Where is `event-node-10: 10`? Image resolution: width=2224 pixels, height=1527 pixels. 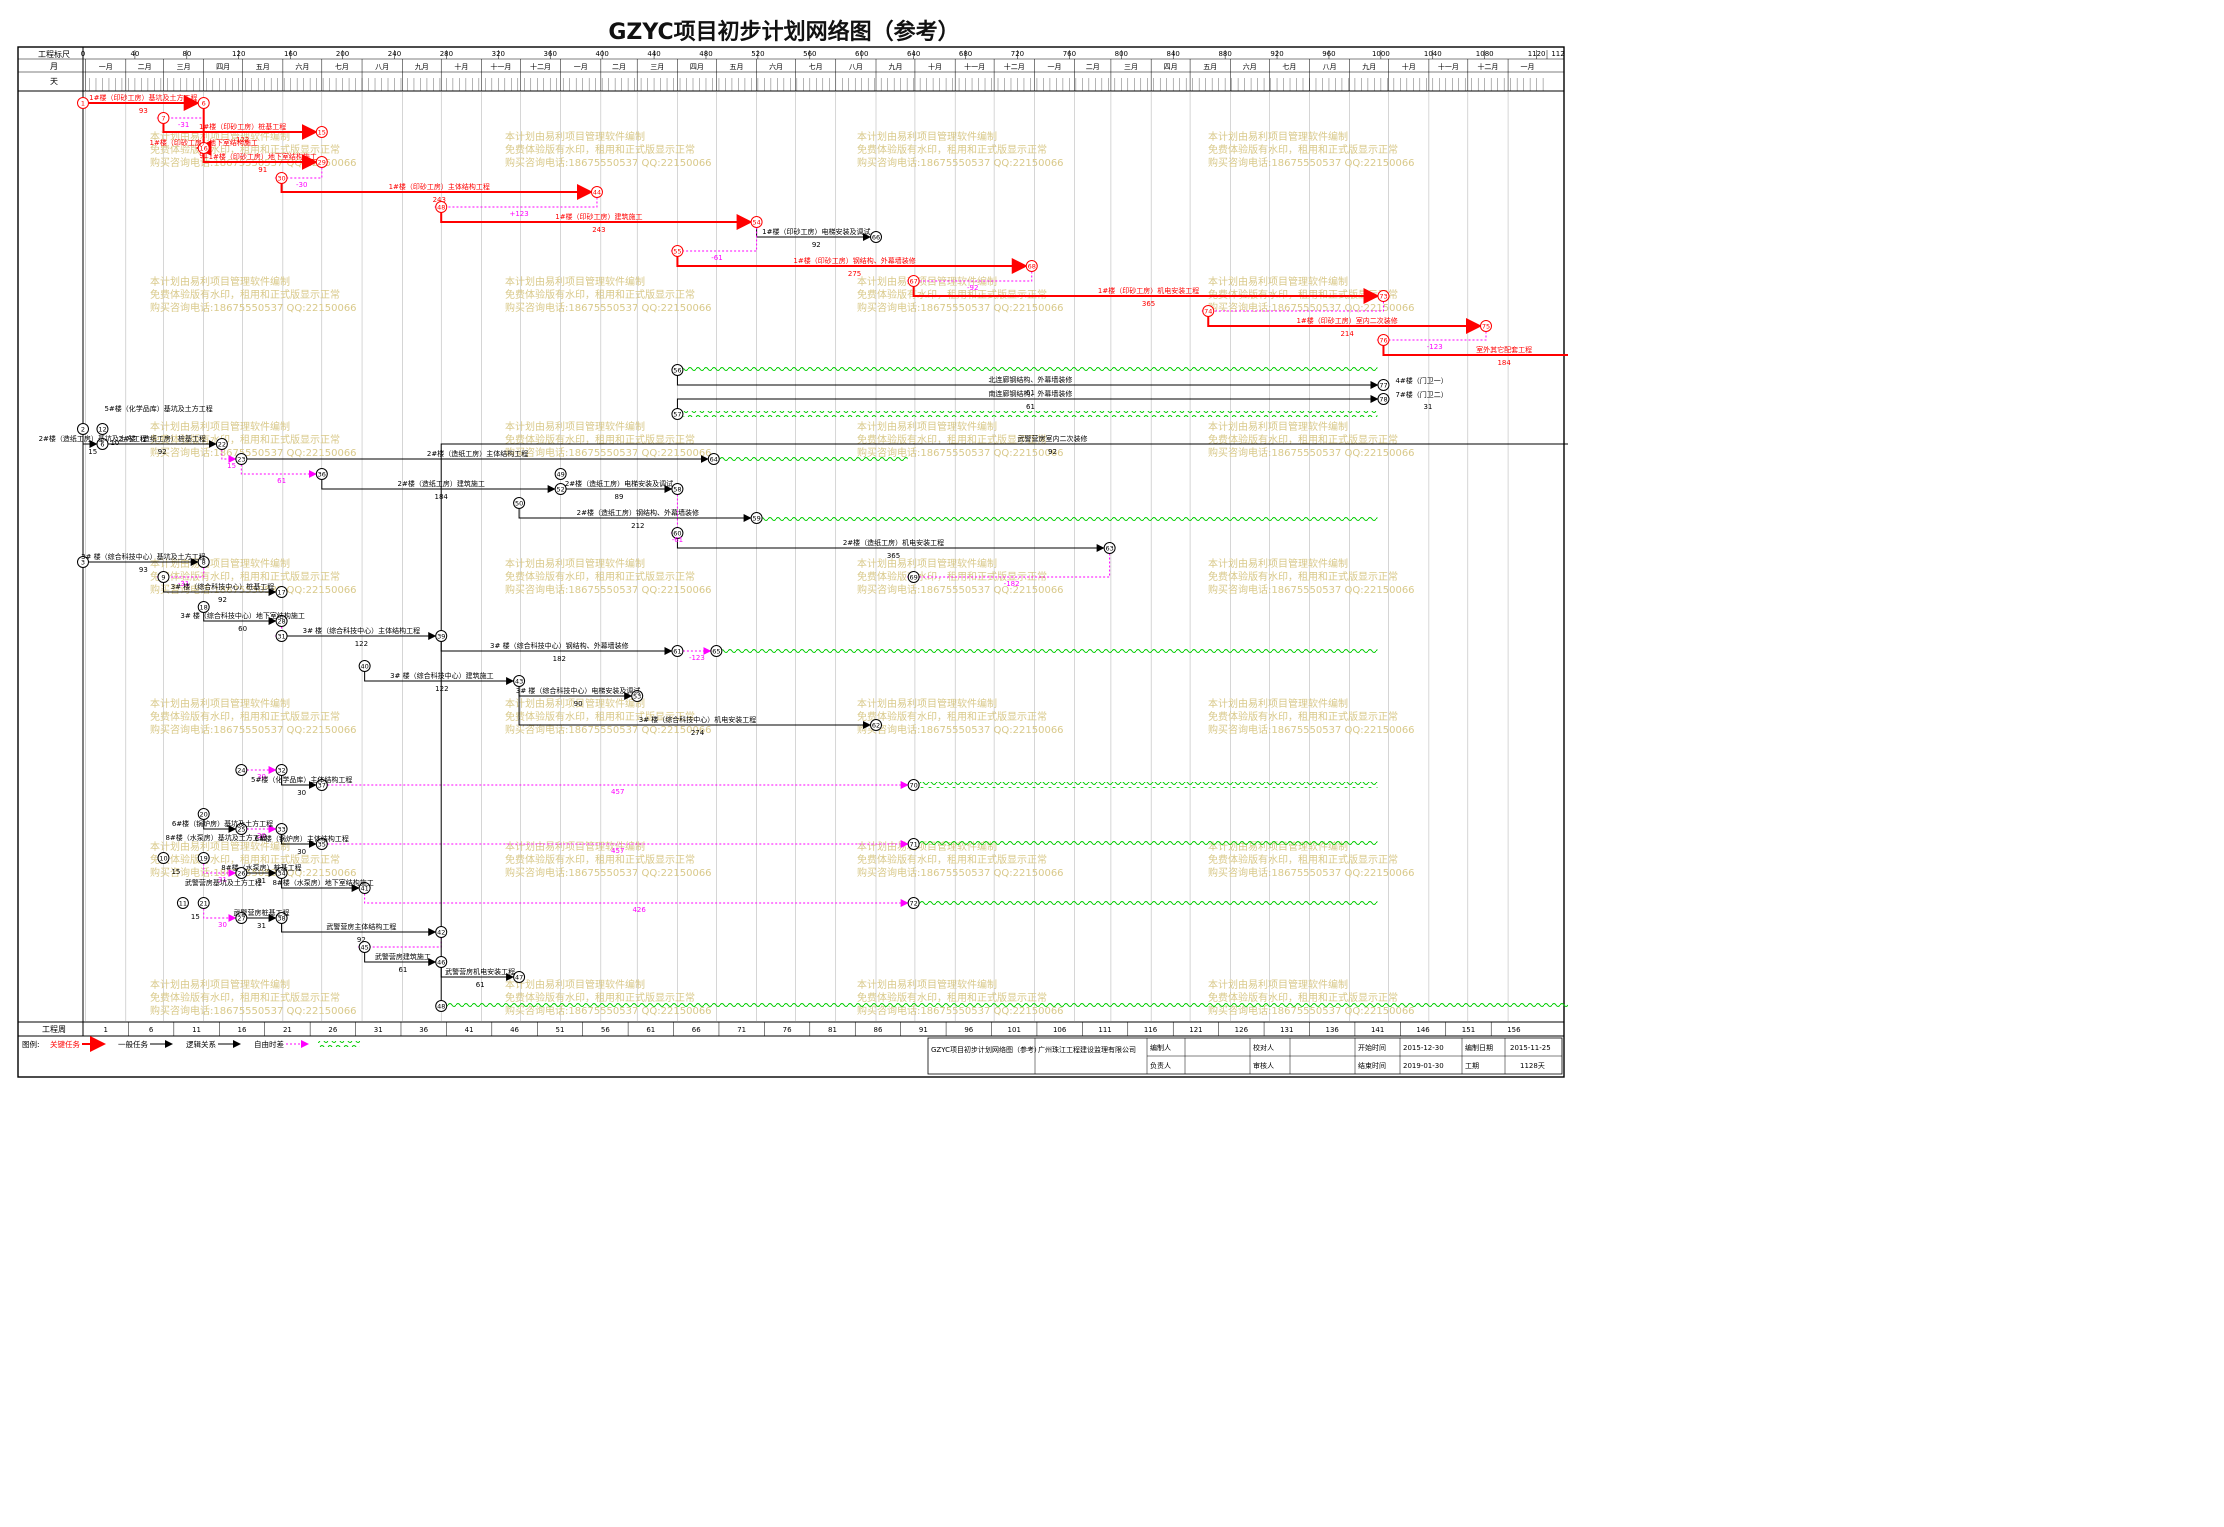
event-node-10: 10 is located at coordinates (163, 858).